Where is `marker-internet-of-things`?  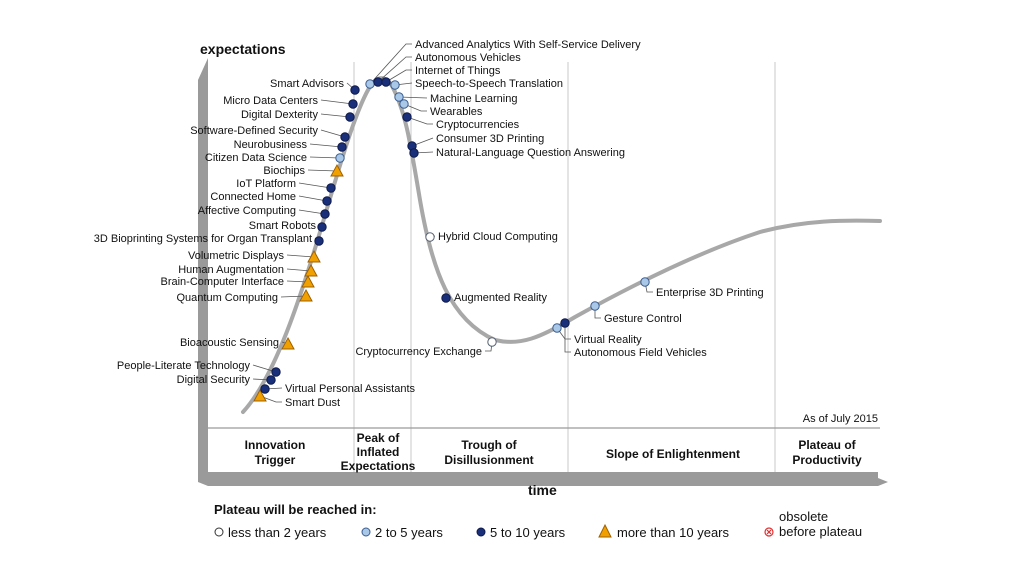 marker-internet-of-things is located at coordinates (386, 82).